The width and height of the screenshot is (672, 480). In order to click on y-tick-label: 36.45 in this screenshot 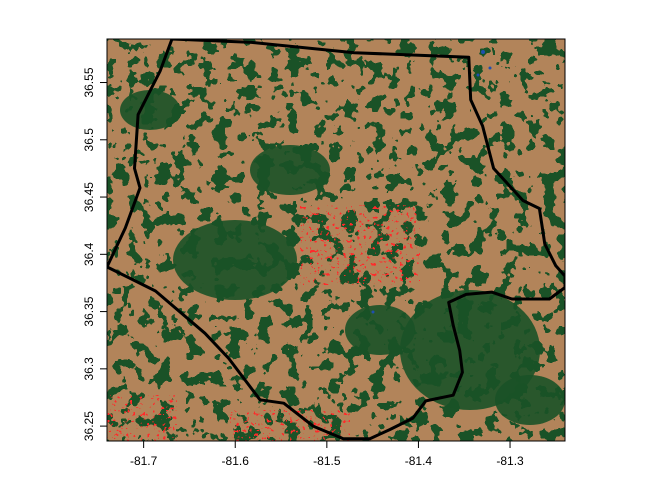, I will do `click(89, 197)`.